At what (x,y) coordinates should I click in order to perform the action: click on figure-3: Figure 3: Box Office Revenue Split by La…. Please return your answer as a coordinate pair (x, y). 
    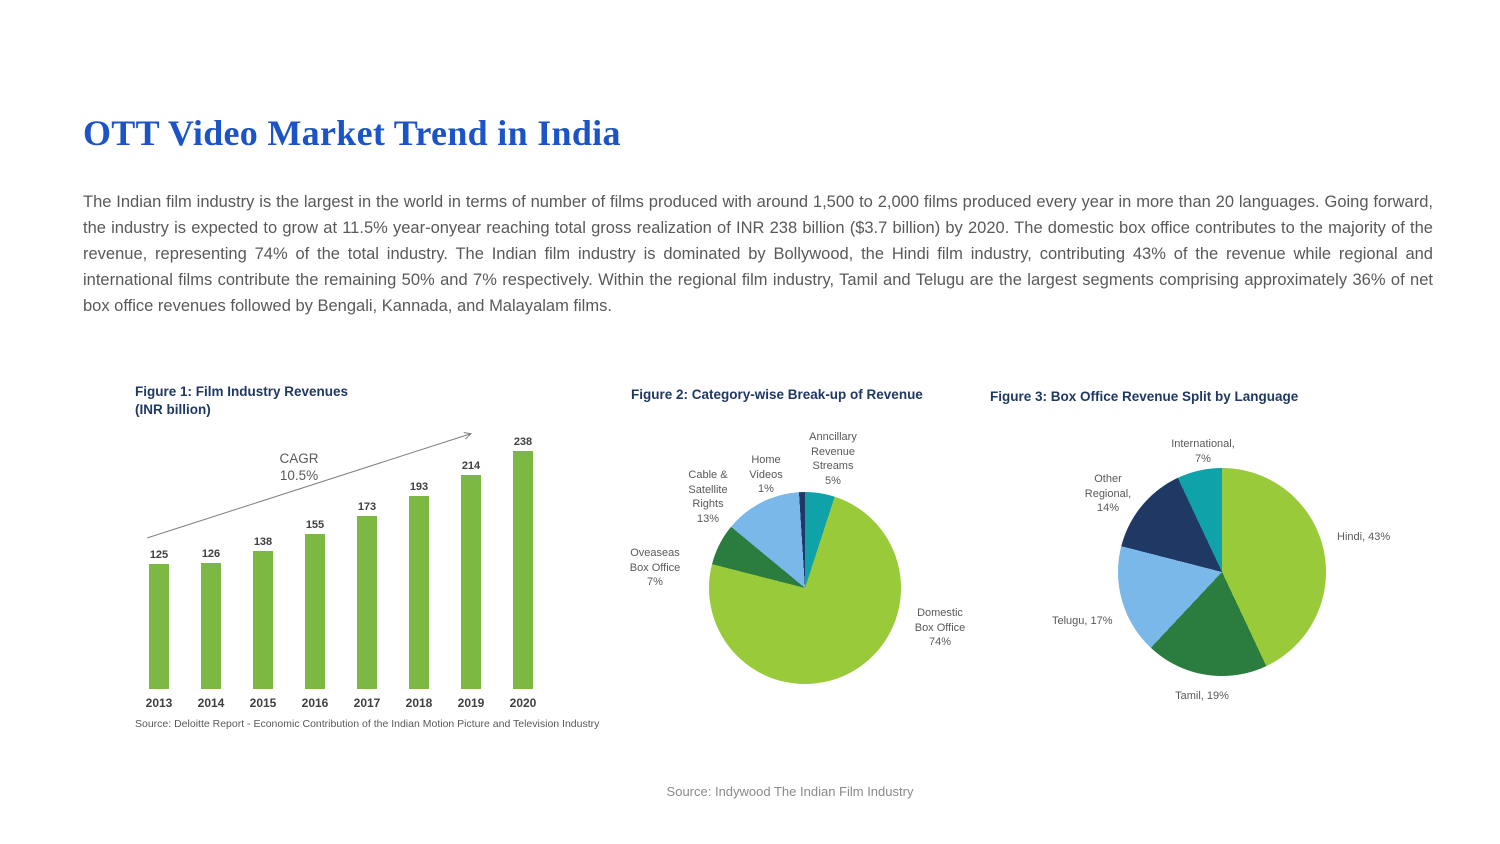
    Looking at the image, I should click on (1205, 558).